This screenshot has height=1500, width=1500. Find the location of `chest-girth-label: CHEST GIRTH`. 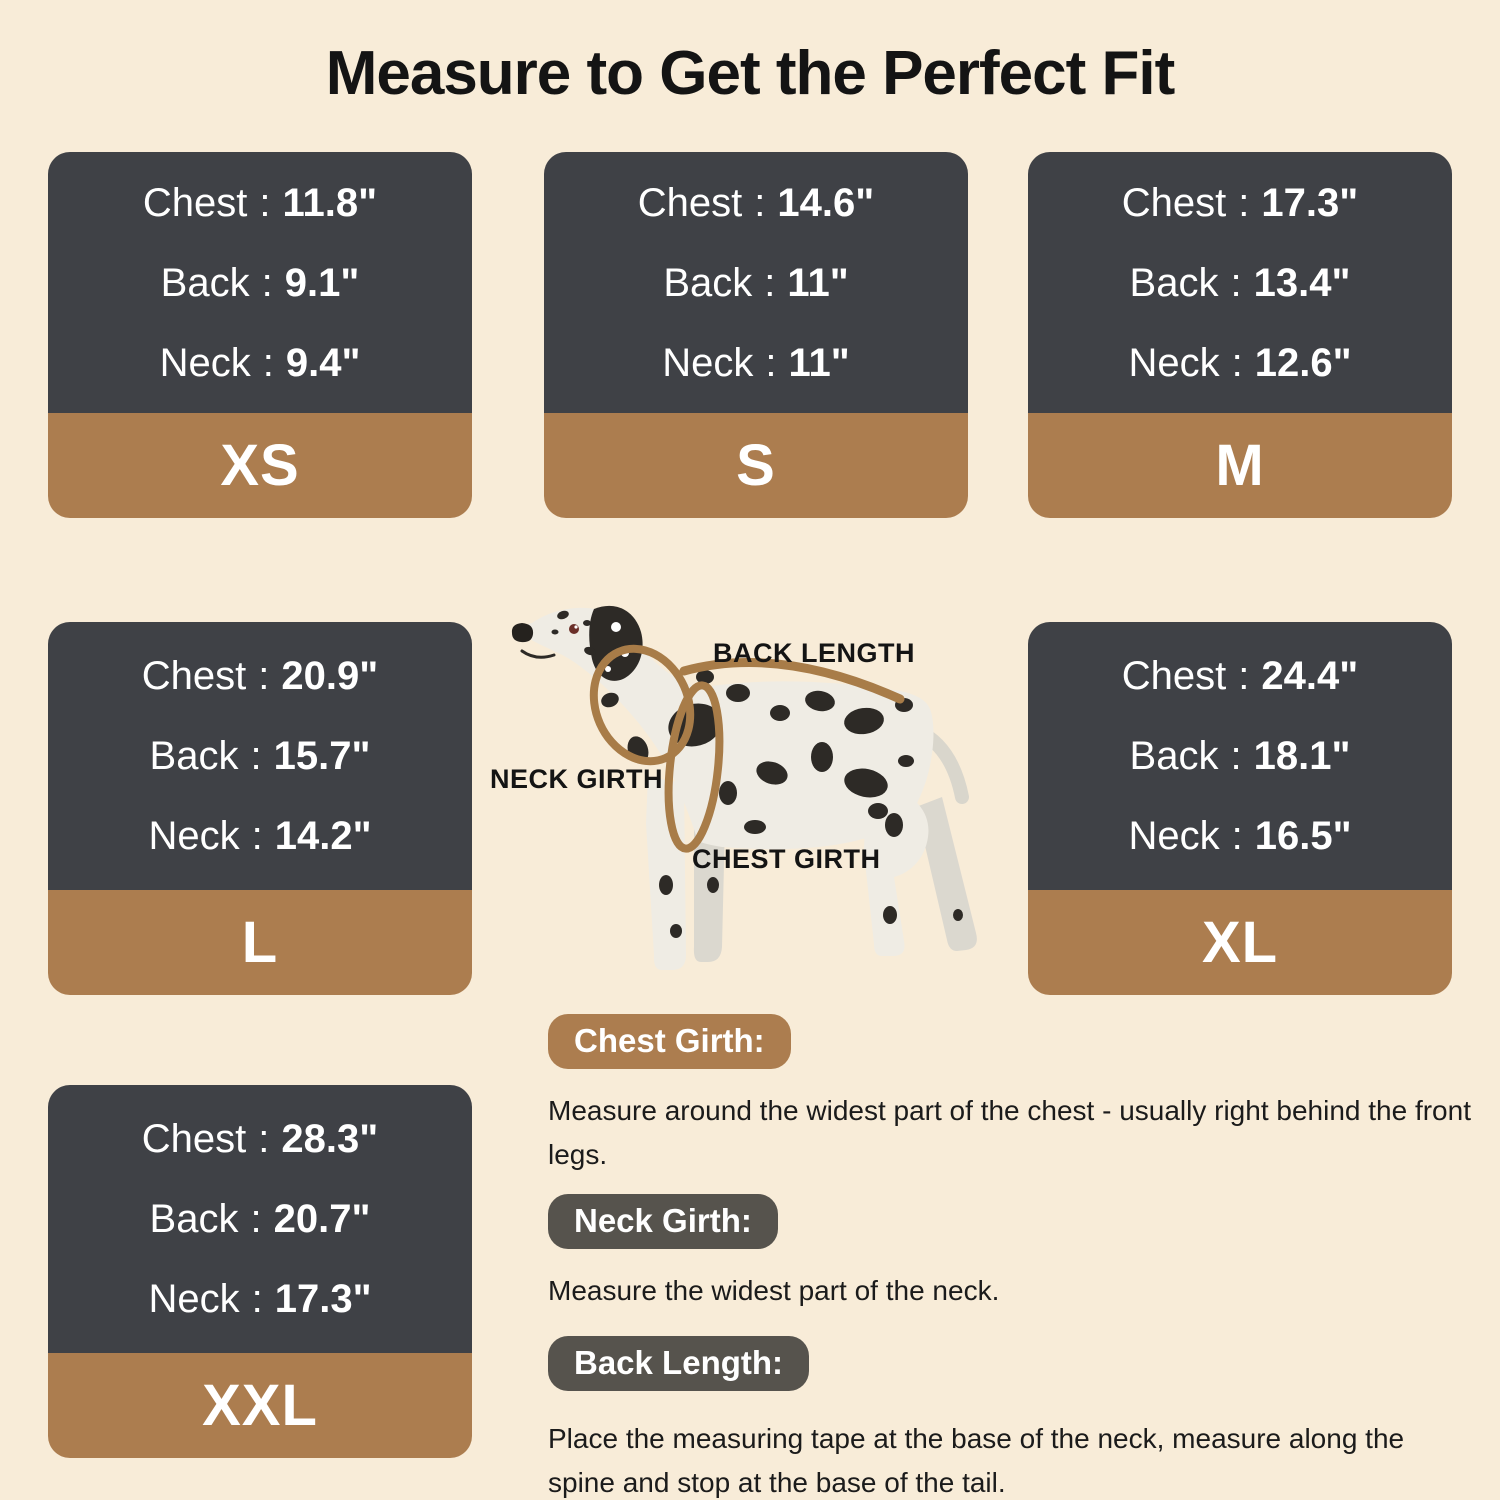

chest-girth-label: CHEST GIRTH is located at coordinates (786, 859).